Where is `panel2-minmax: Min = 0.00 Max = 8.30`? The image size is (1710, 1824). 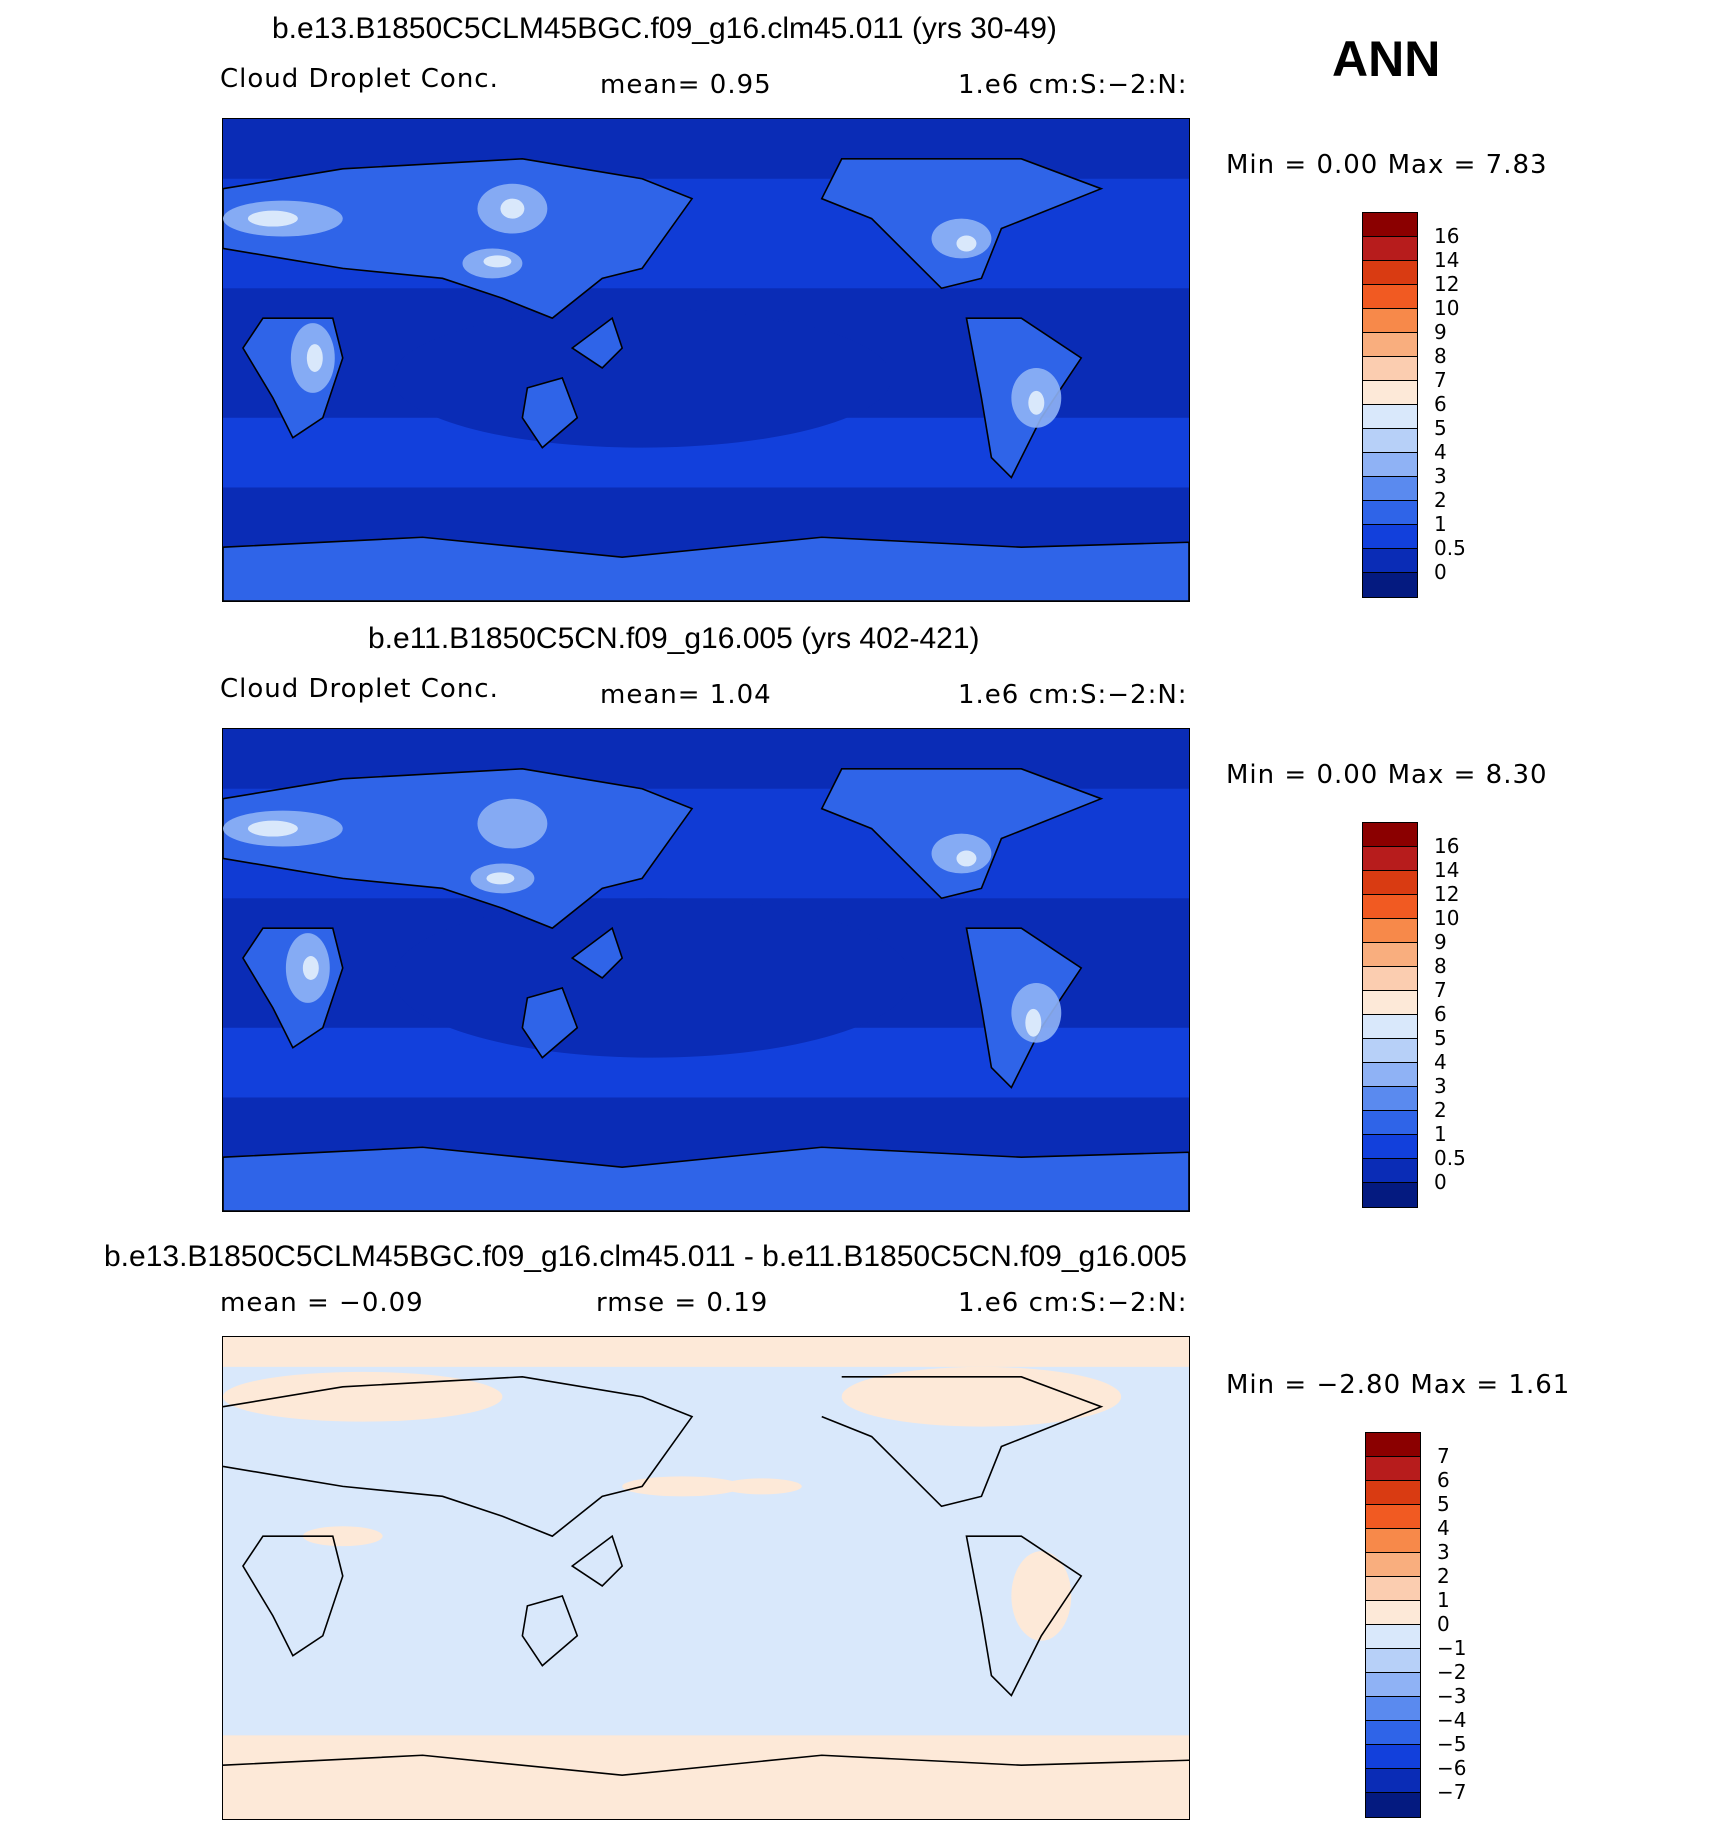 panel2-minmax: Min = 0.00 Max = 8.30 is located at coordinates (1387, 775).